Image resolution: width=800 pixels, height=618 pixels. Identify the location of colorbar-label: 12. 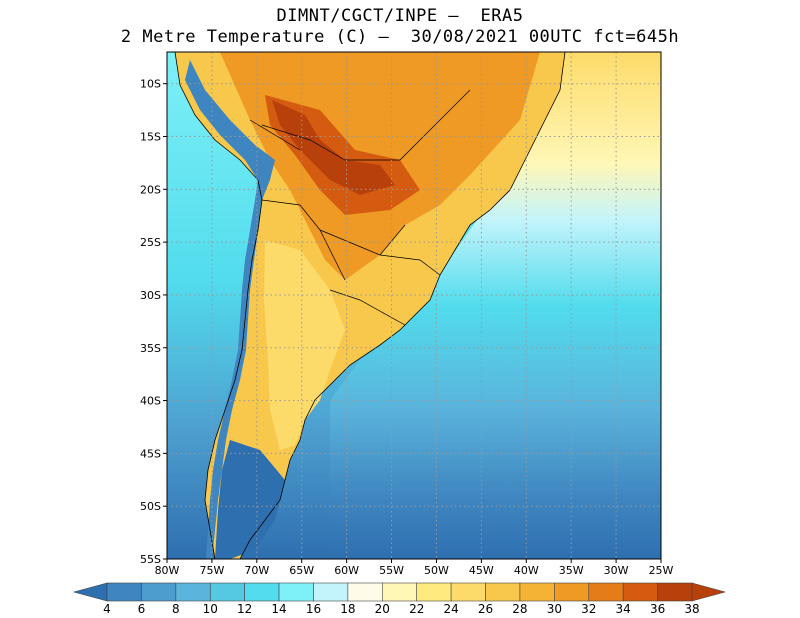
(244, 609).